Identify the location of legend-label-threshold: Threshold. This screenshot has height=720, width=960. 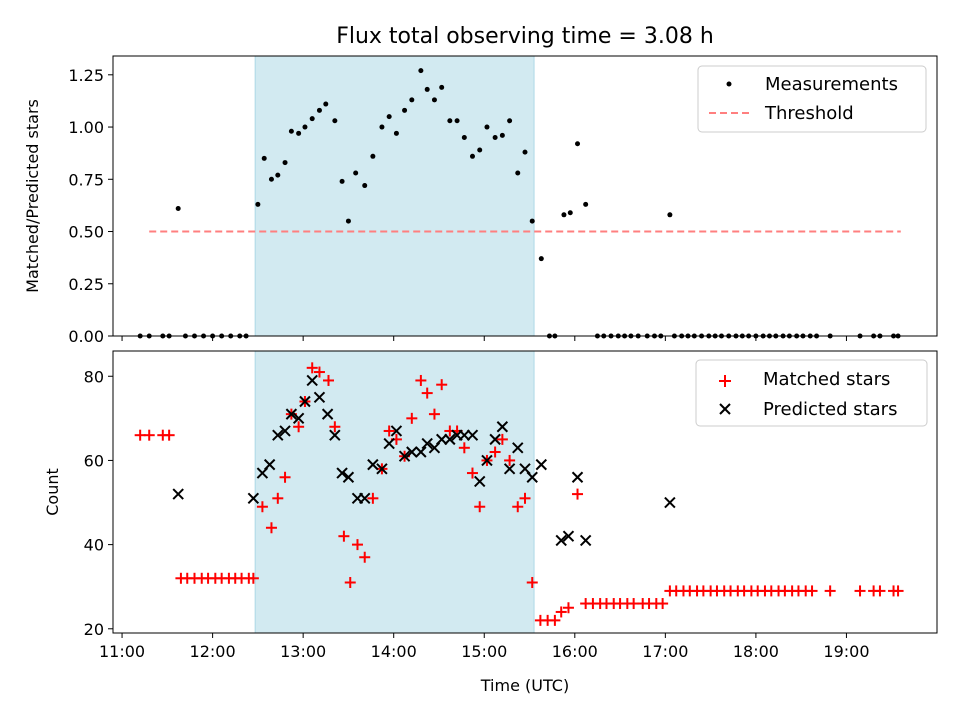
(809, 113).